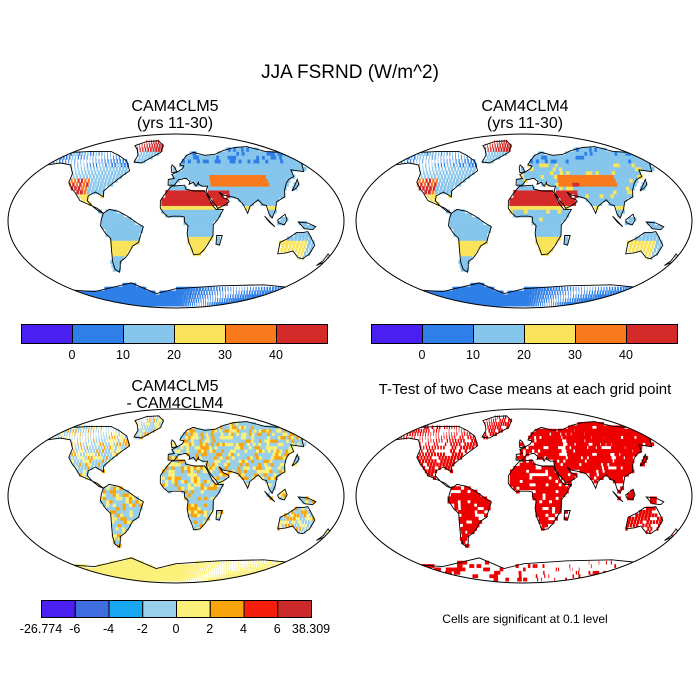 This screenshot has width=700, height=700. I want to click on main-title: JJA FSRND (W/m^2), so click(350, 72).